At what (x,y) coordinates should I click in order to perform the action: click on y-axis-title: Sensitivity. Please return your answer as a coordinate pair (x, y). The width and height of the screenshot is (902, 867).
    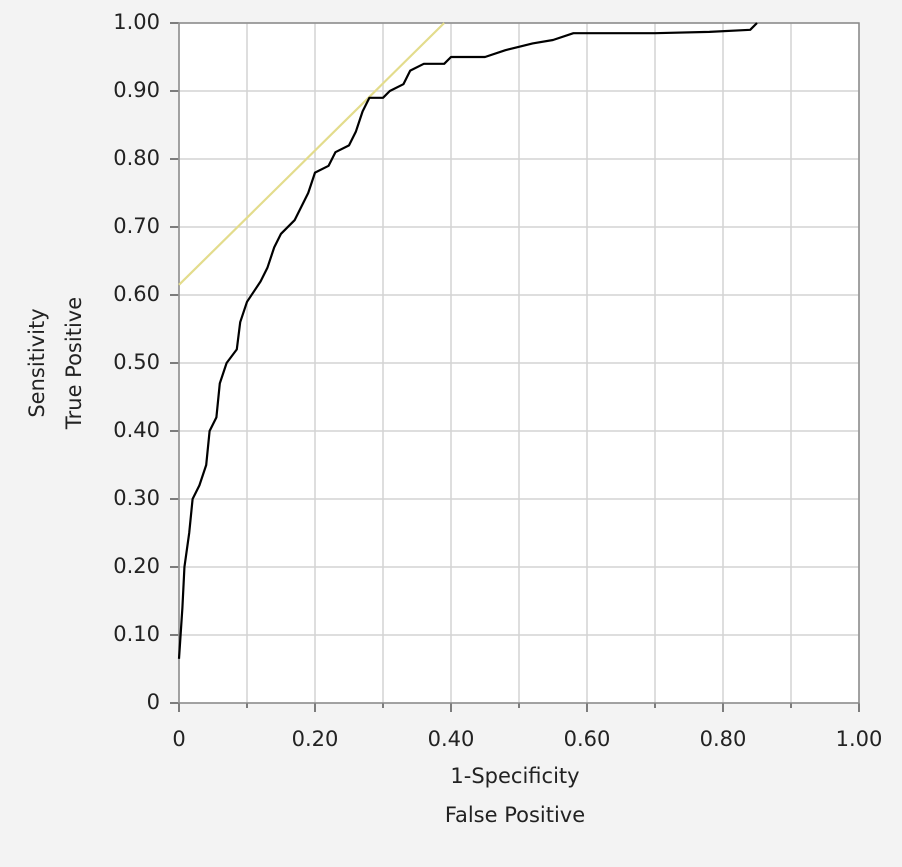
    Looking at the image, I should click on (37, 362).